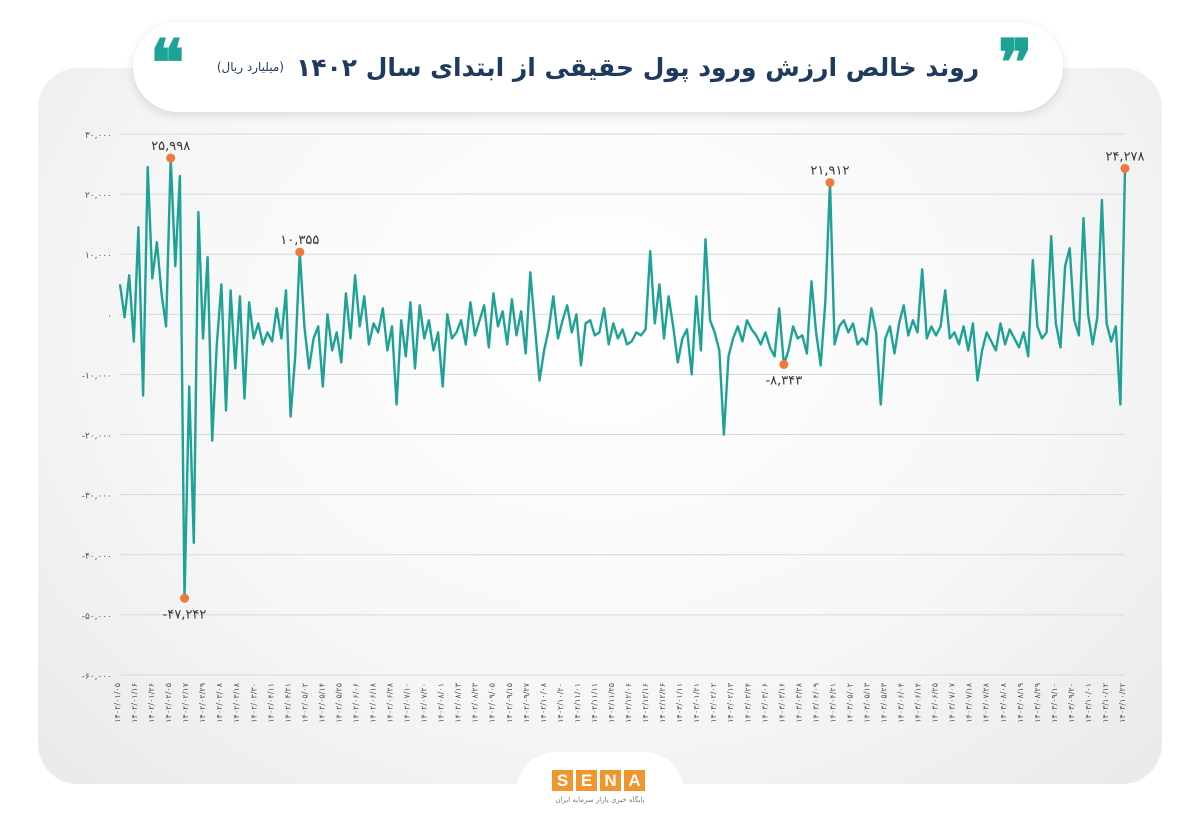 The height and width of the screenshot is (831, 1200). I want to click on chart-unit: (میلیارد ریال), so click(250, 67).